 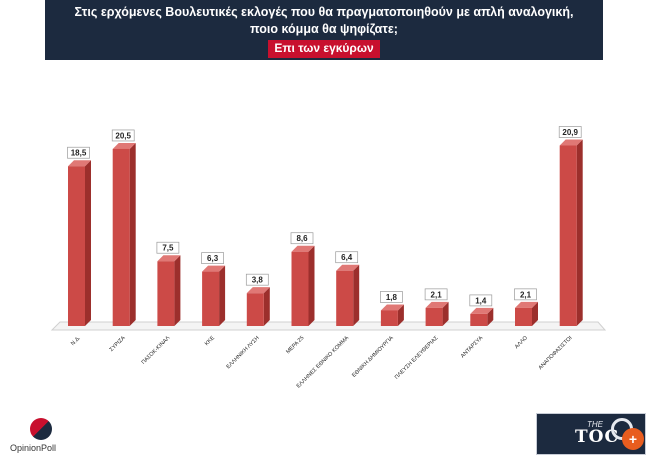 What do you see at coordinates (33, 448) in the screenshot?
I see `opinionpoll-logo-text: OpinionPoll` at bounding box center [33, 448].